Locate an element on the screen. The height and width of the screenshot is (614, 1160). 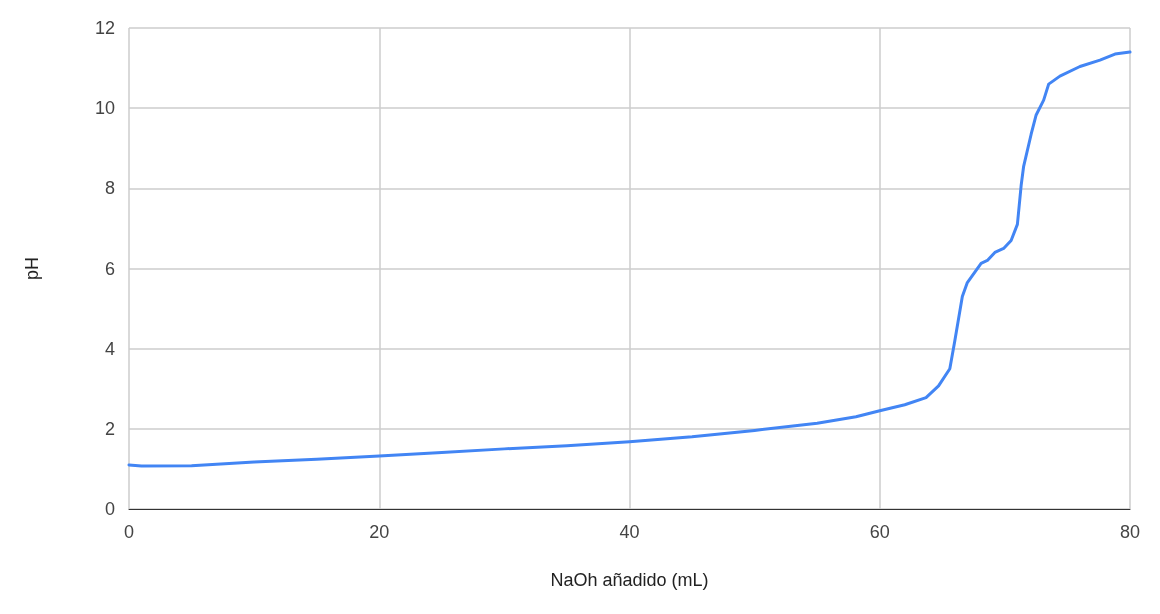
y-tick-label: 4 is located at coordinates (109, 348).